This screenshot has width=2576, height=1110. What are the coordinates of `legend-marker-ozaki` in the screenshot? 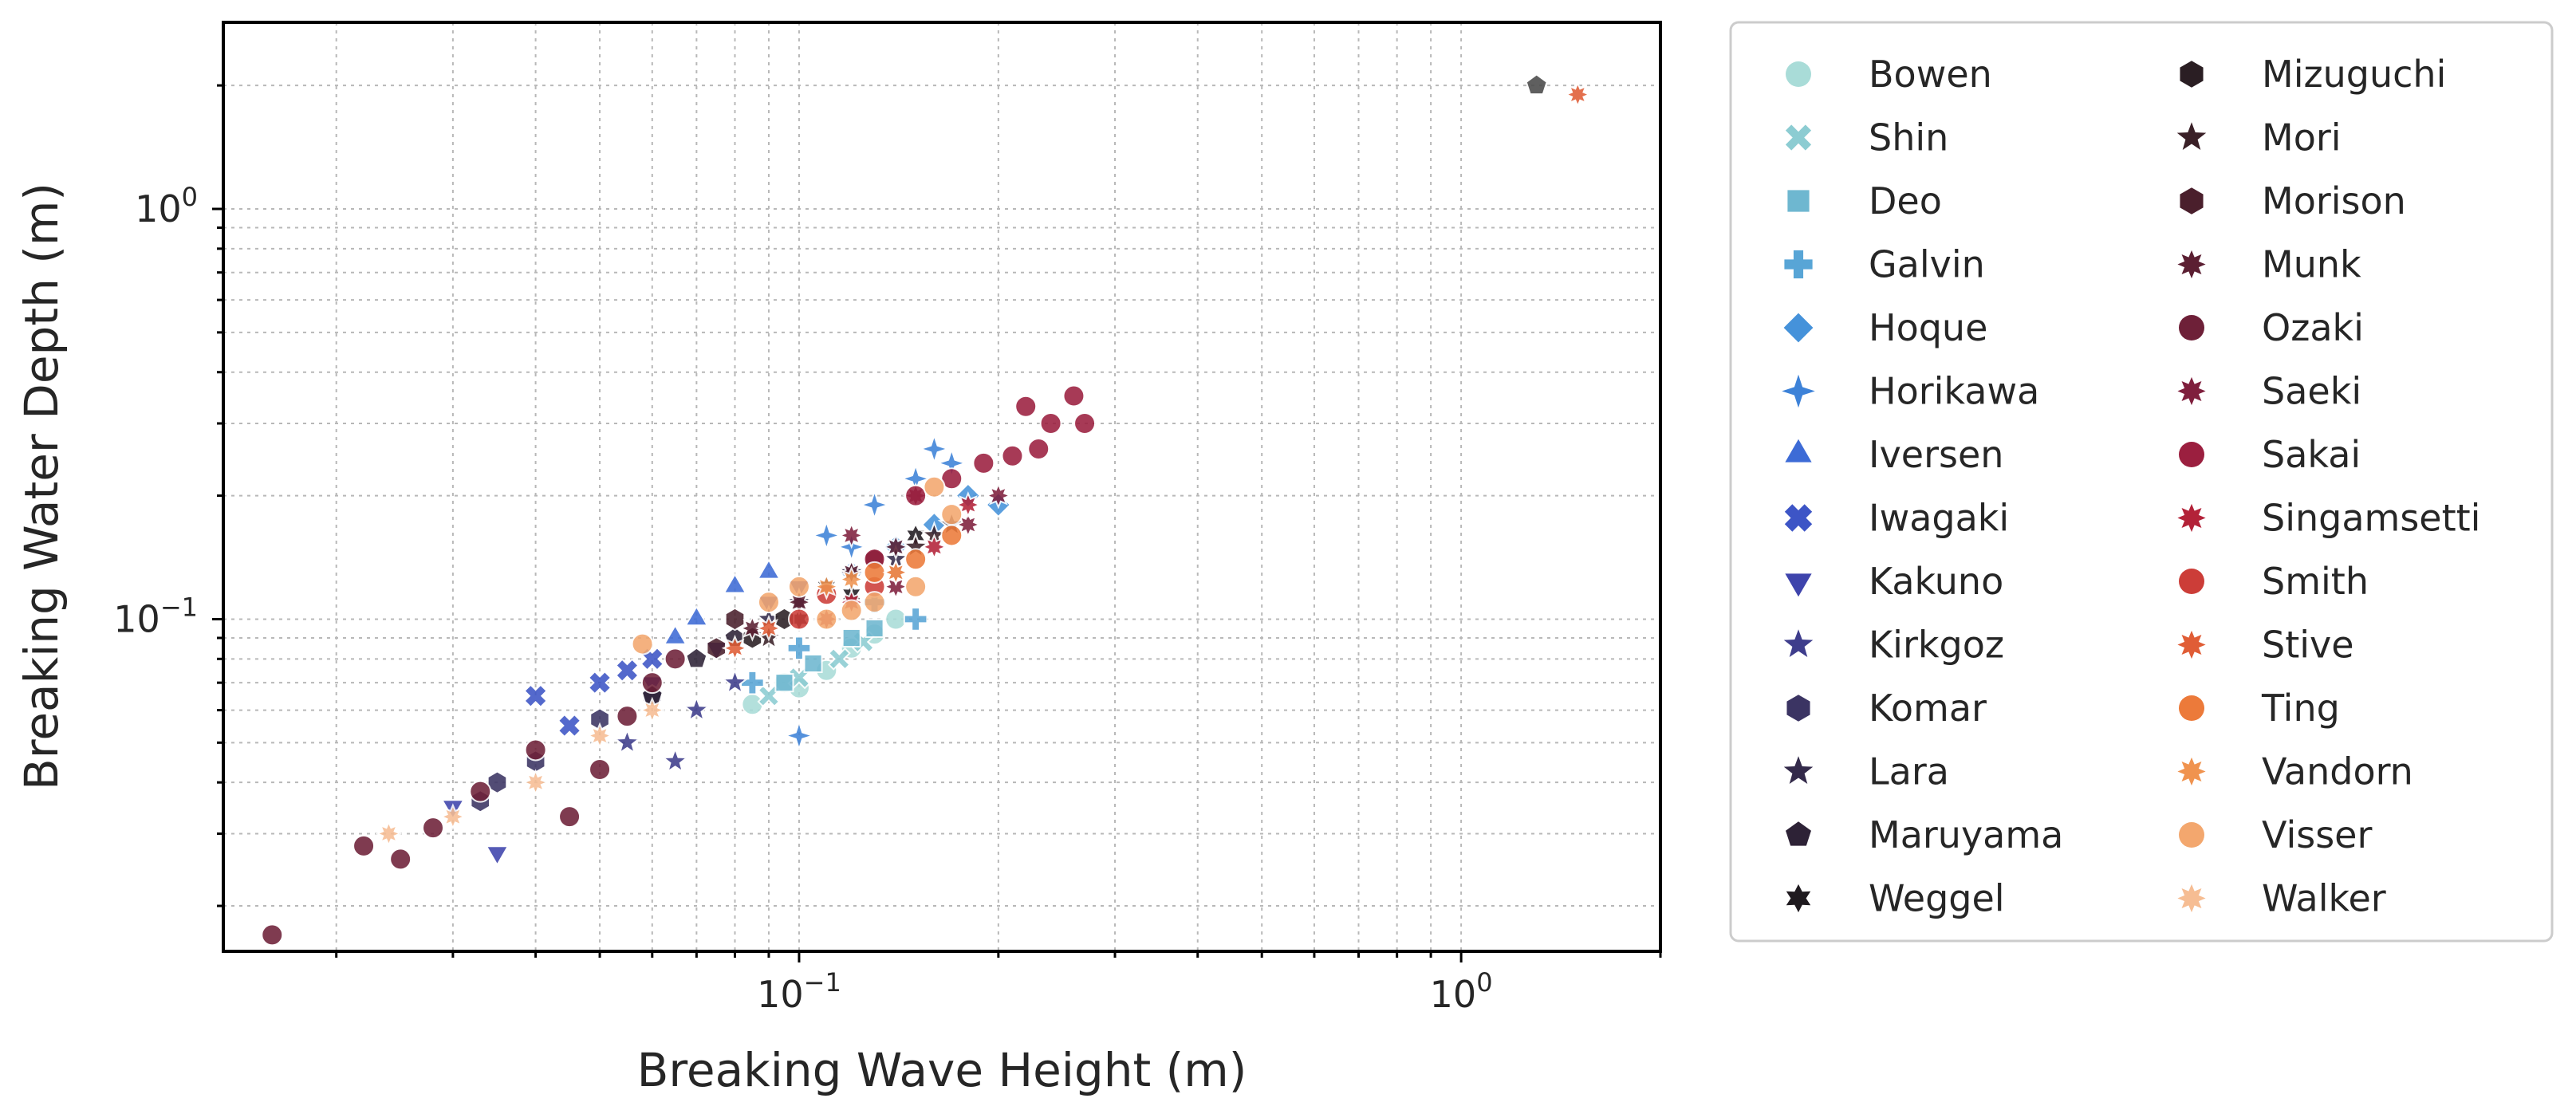 It's located at (2191, 327).